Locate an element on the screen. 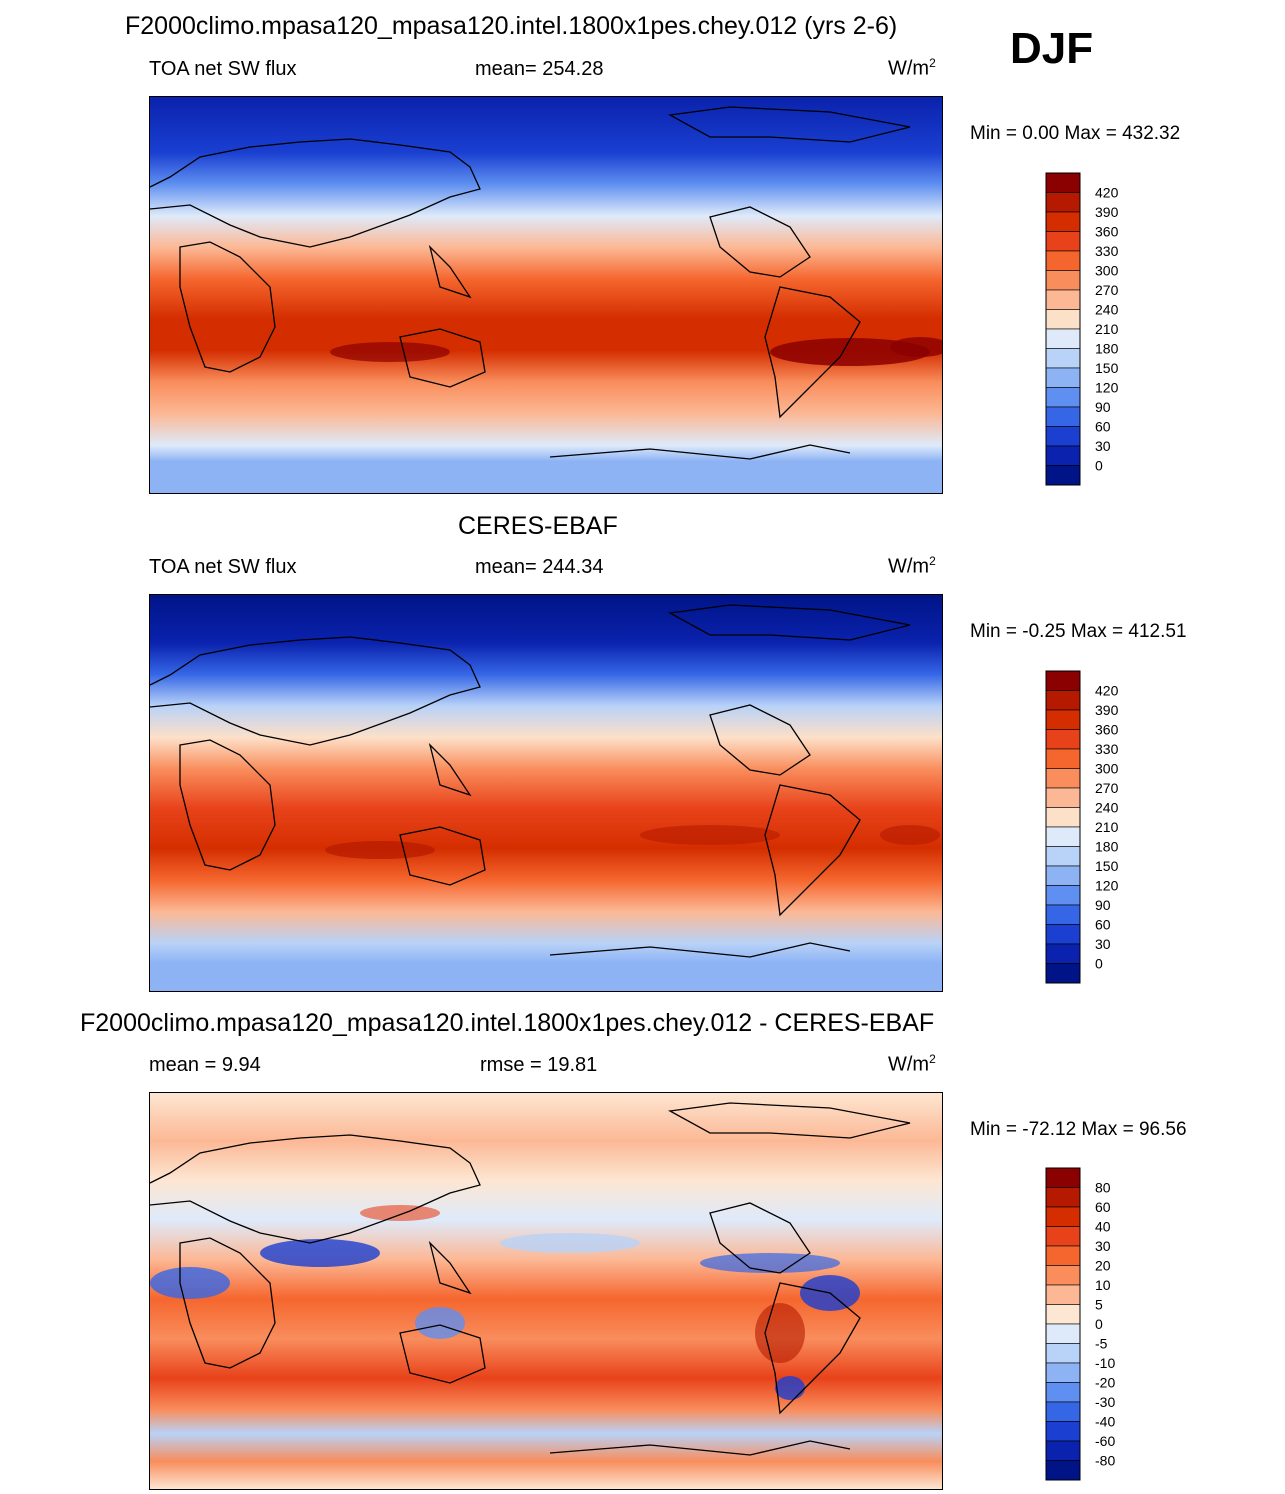 The width and height of the screenshot is (1285, 1494). panel-2-colorbar: 420 390 360 330 300 270 240 210 180 150 120 90 60 30 0 is located at coordinates (1082, 827).